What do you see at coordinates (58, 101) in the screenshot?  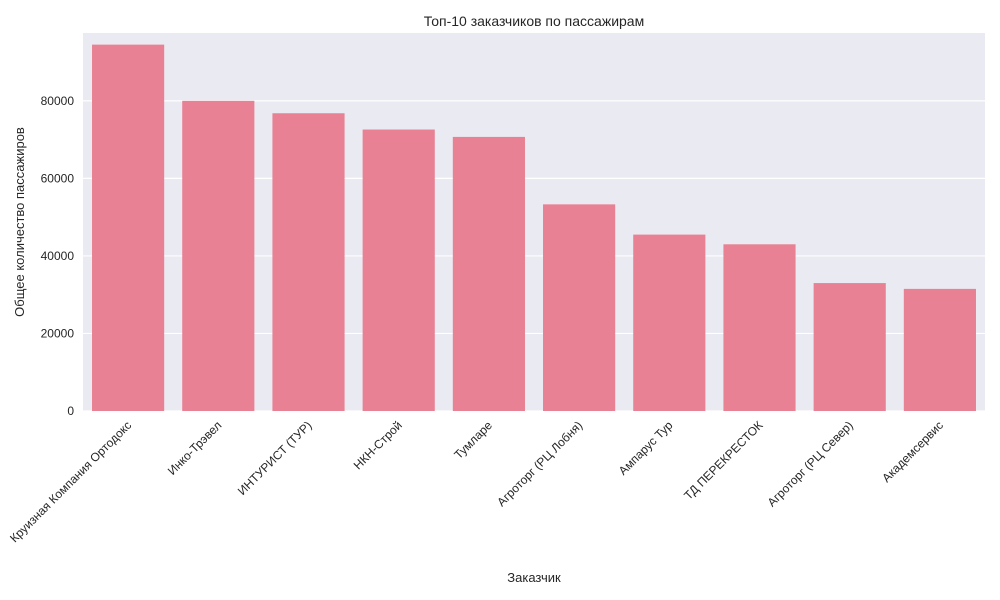 I see `y-tick-label: 80000` at bounding box center [58, 101].